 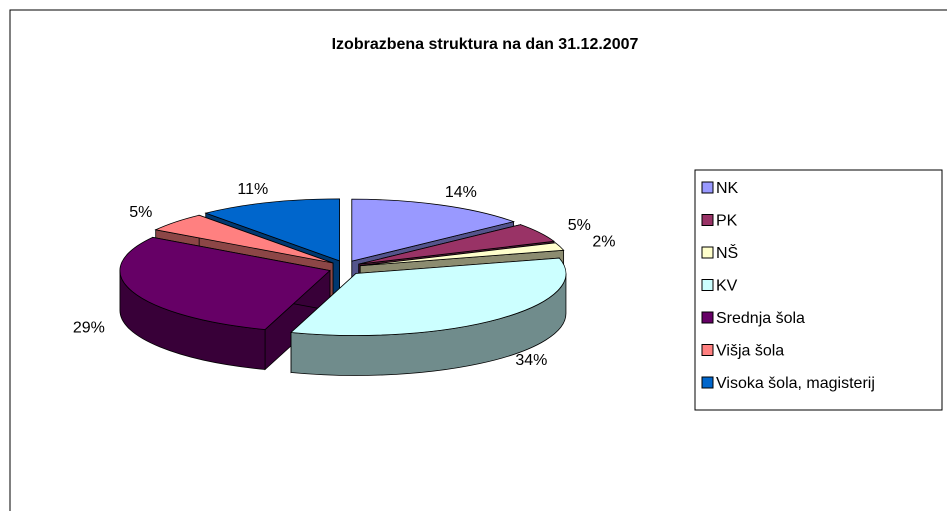 I want to click on chart-title: Izobrazbena struktura na dan 31.12.2007, so click(x=485, y=44).